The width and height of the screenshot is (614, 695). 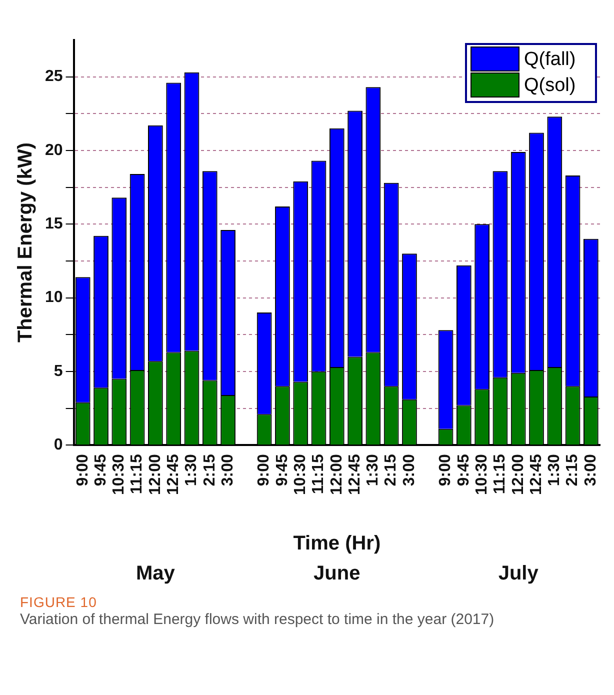 I want to click on y-tick-label: 0, so click(x=58, y=445).